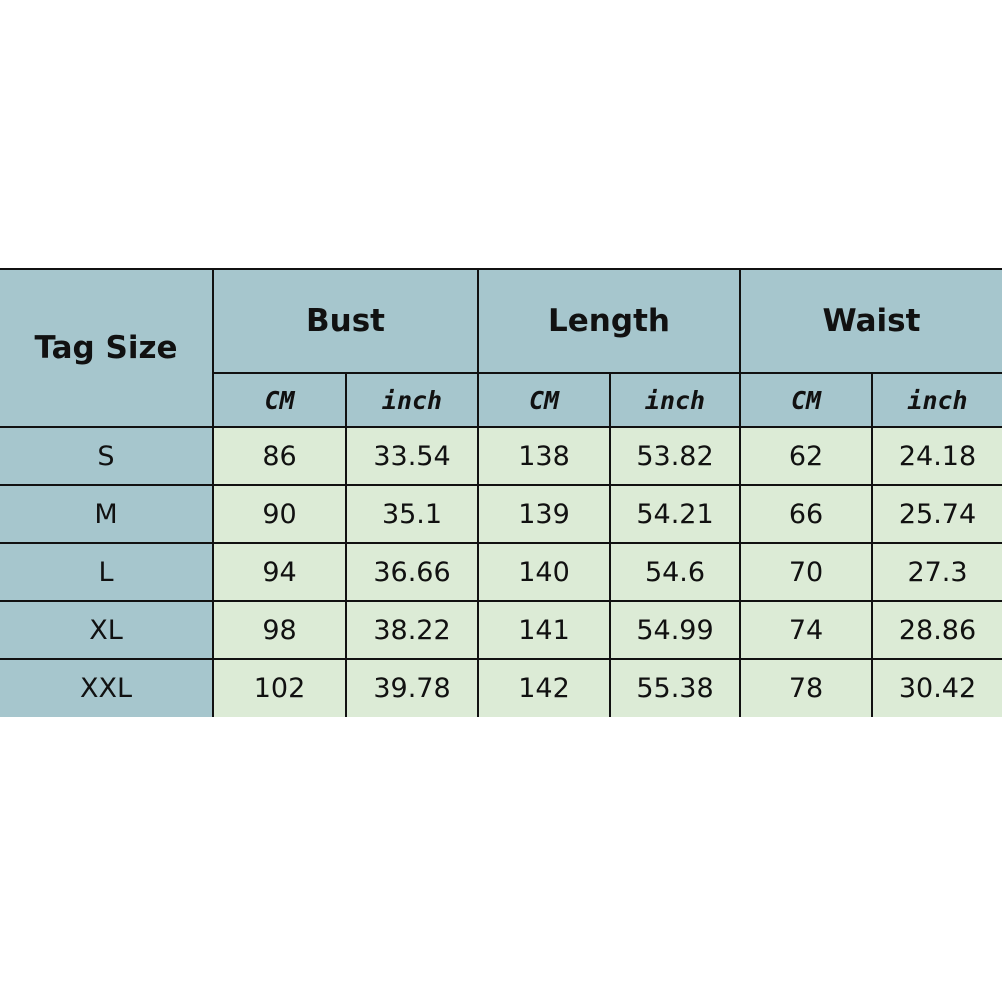 This screenshot has width=1002, height=1002. I want to click on value-cell: 53.82, so click(675, 456).